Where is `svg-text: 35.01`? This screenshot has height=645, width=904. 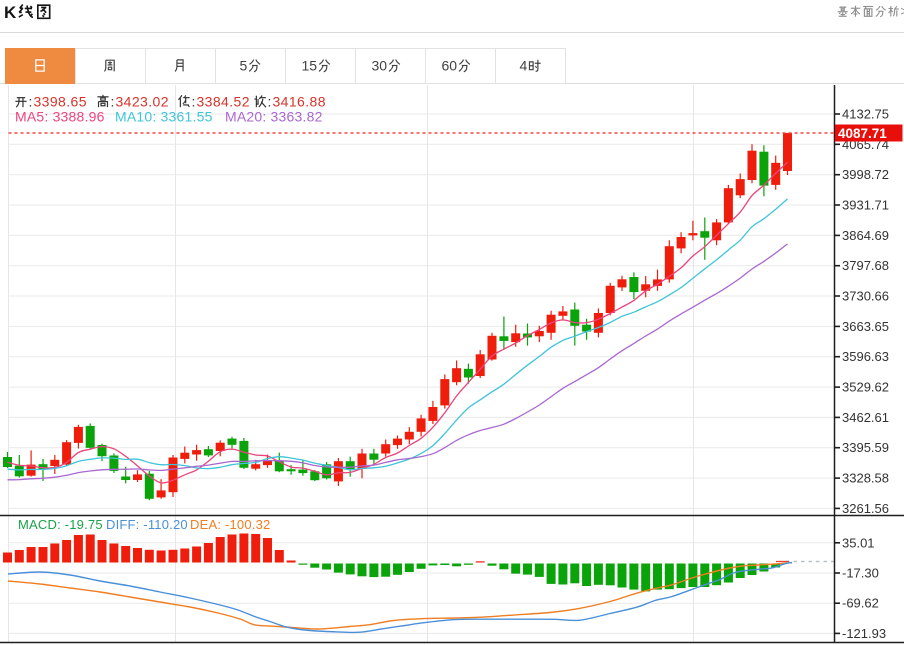
svg-text: 35.01 is located at coordinates (858, 542).